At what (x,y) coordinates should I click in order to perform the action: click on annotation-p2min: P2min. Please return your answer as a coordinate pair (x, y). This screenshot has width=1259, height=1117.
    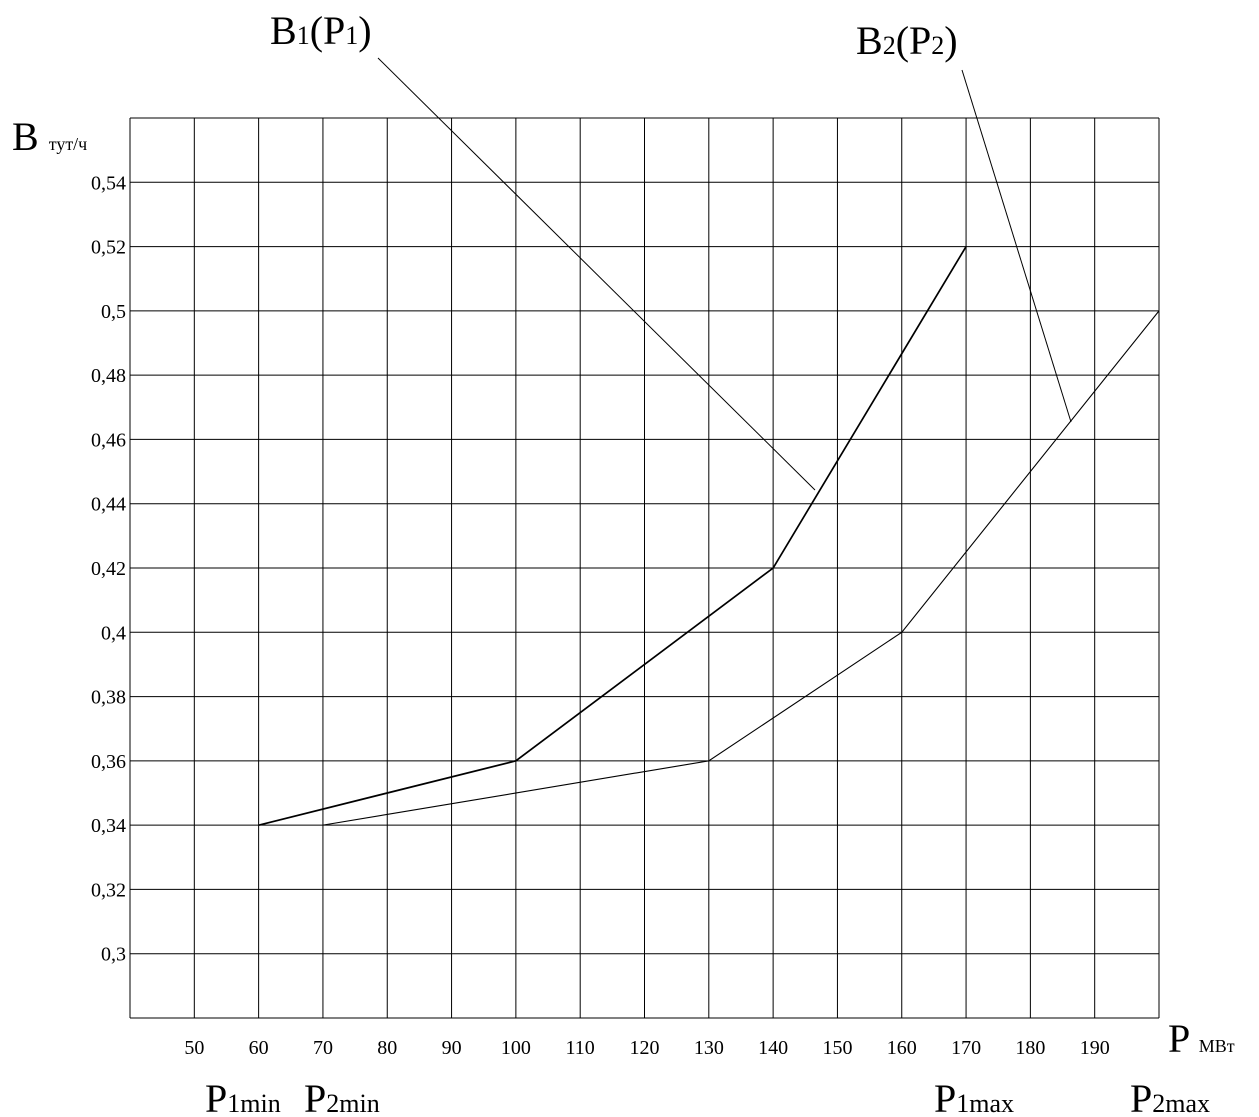
    Looking at the image, I should click on (342, 1096).